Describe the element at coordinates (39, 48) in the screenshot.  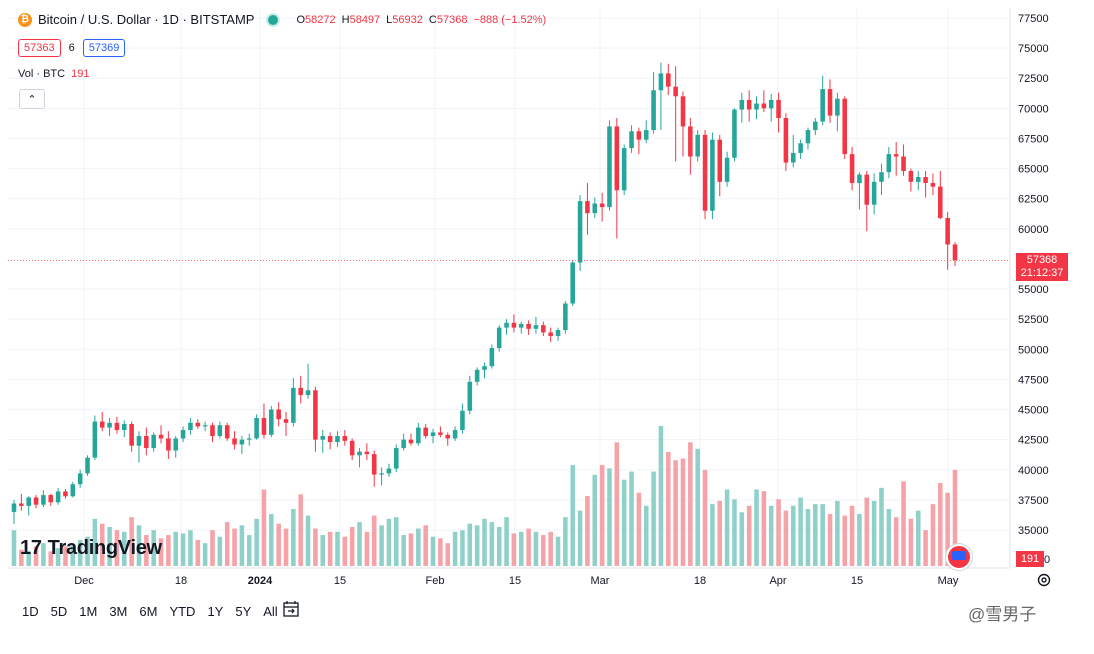
I see `sell-button: 57363` at that location.